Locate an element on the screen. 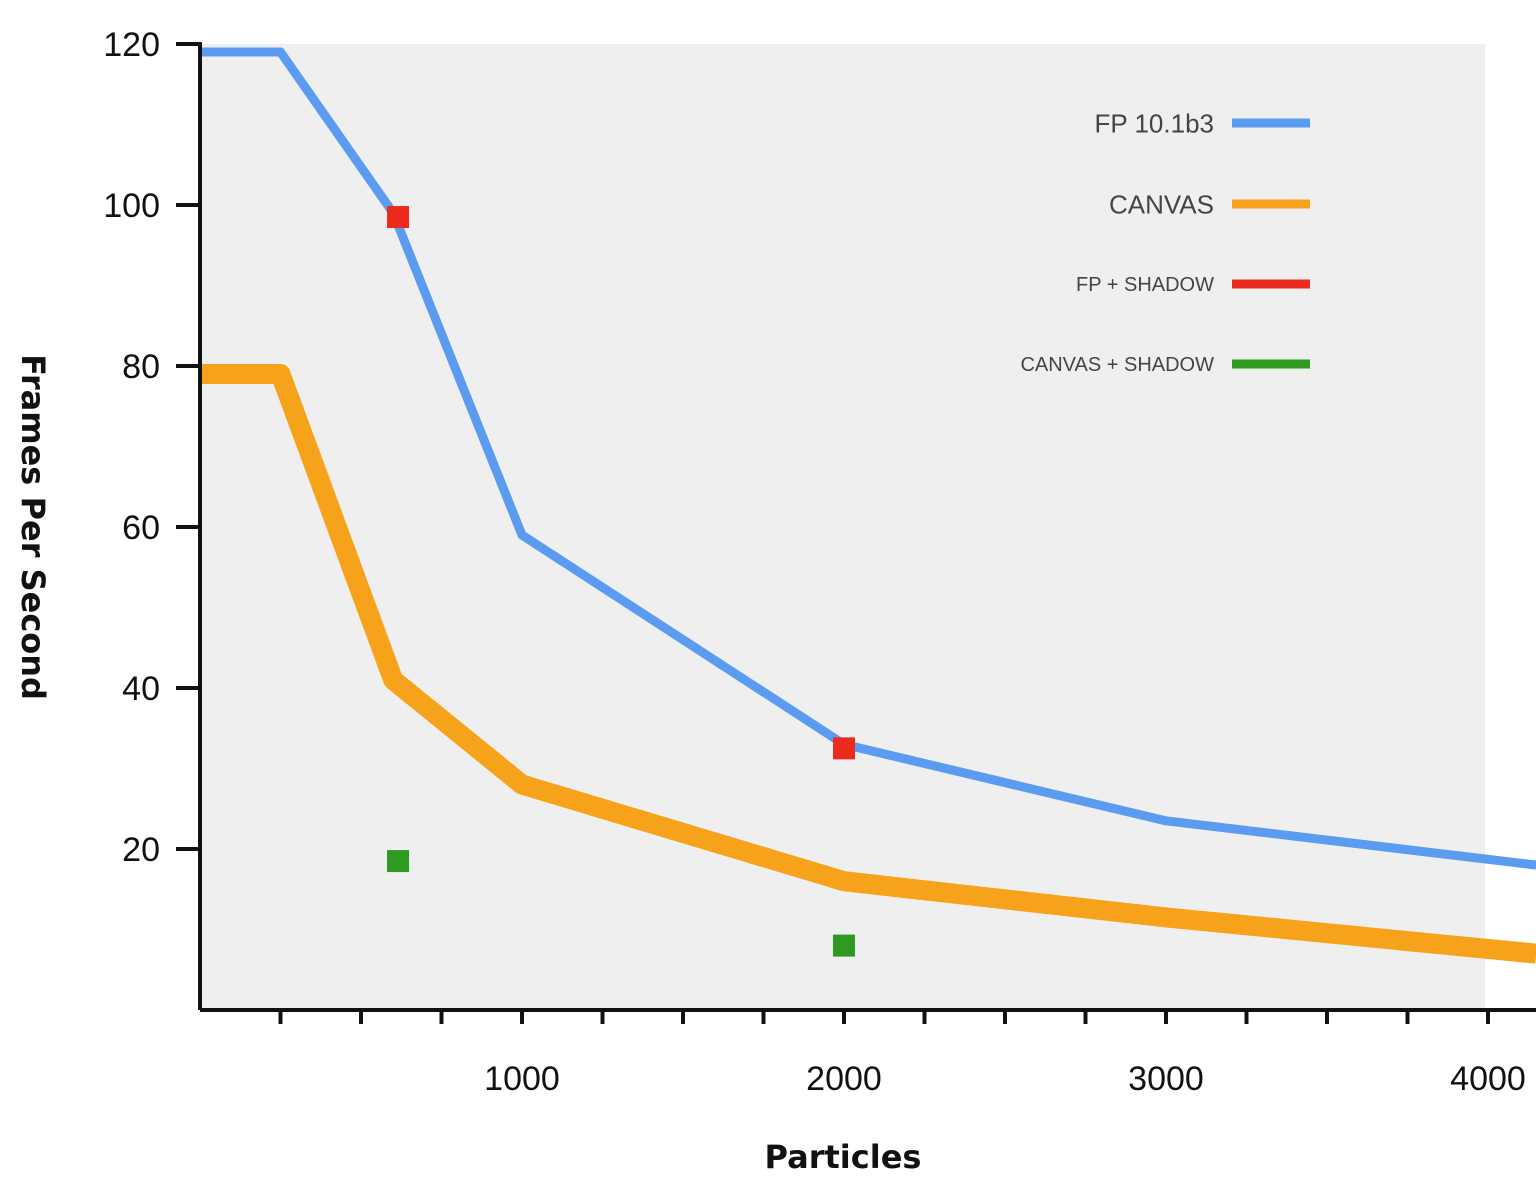 The width and height of the screenshot is (1536, 1195). legend-label: CANVAS + SHADOW is located at coordinates (1117, 365).